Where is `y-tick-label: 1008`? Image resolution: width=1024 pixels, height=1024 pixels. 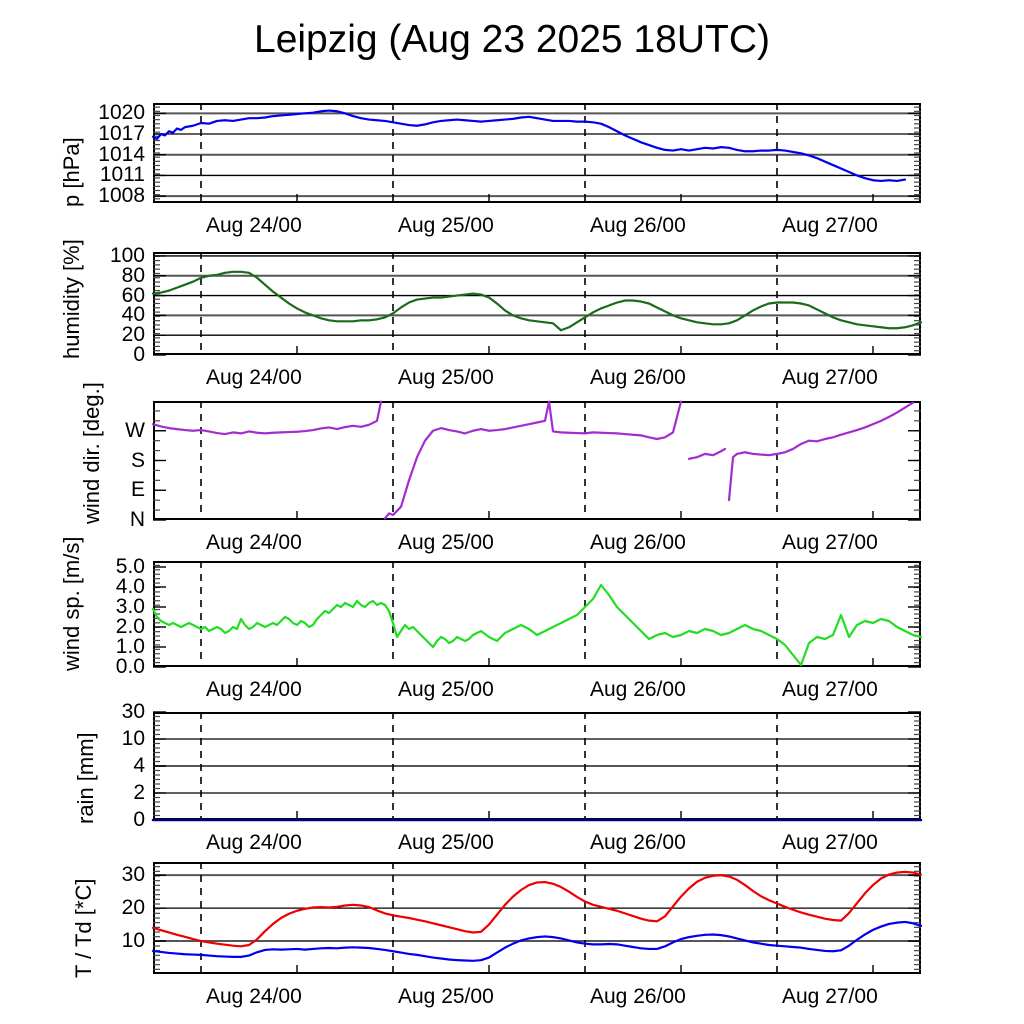 y-tick-label: 1008 is located at coordinates (121, 196).